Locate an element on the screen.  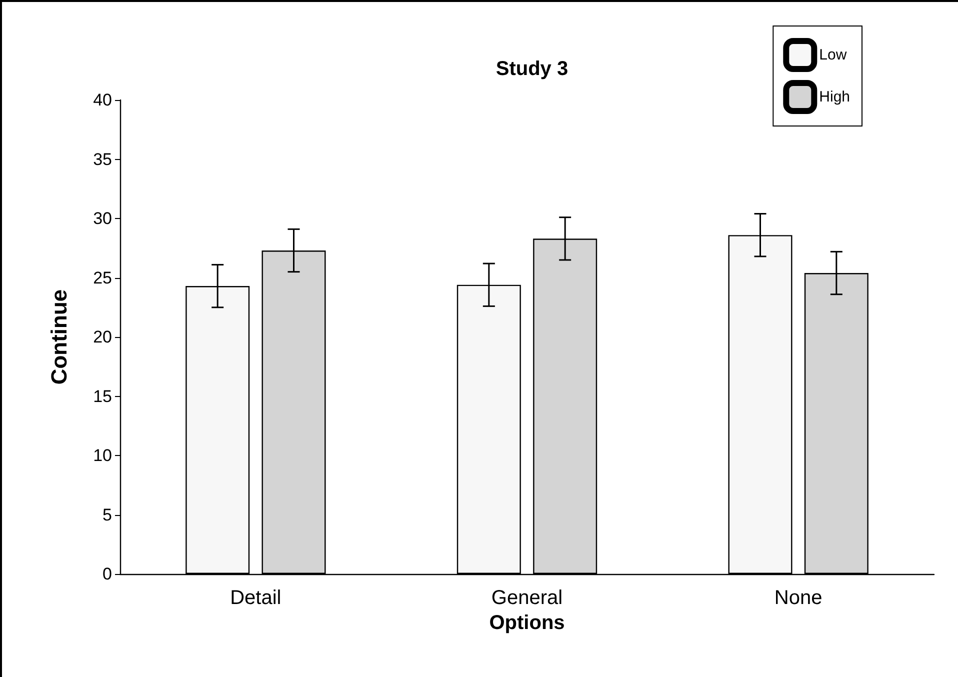
y-tick-label: 5 is located at coordinates (107, 514).